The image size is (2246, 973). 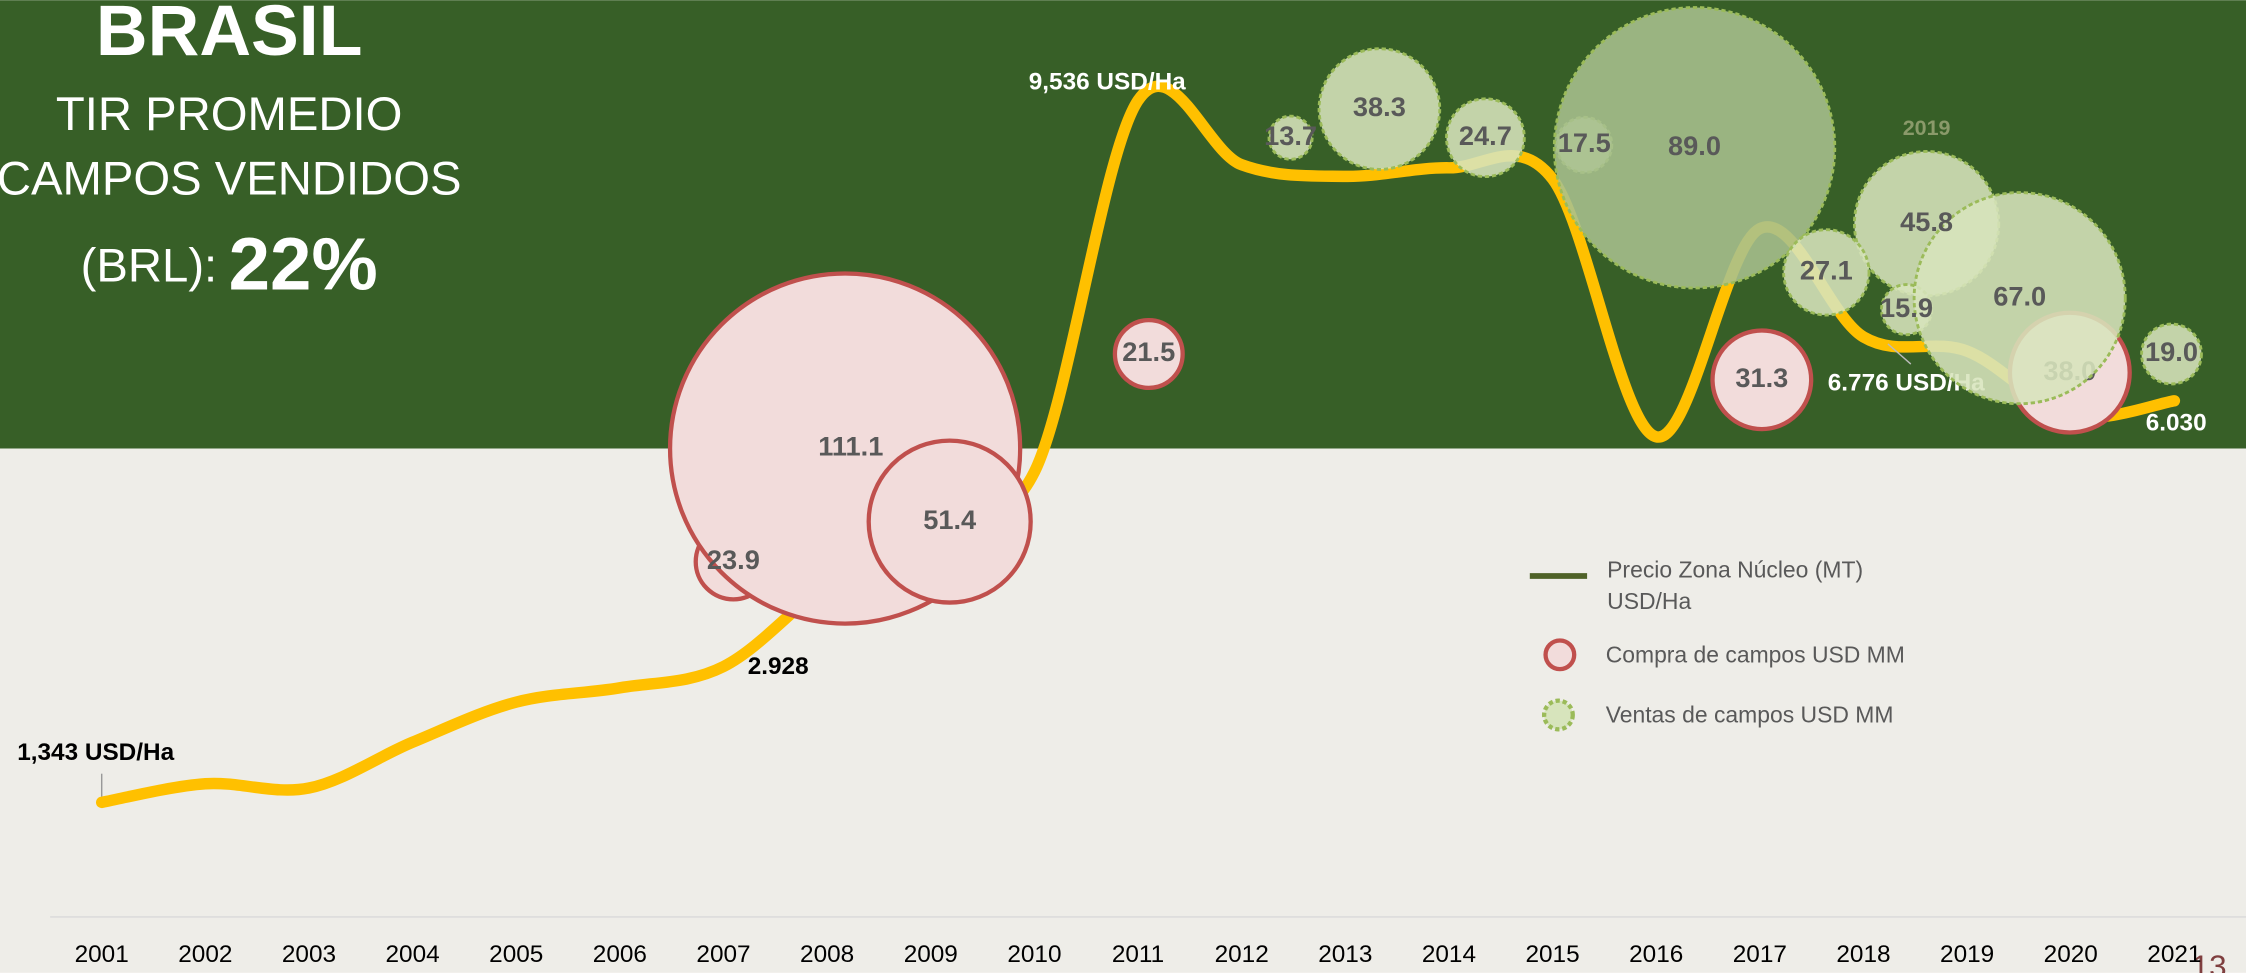 I want to click on bubble-label: 38.3, so click(x=1379, y=106).